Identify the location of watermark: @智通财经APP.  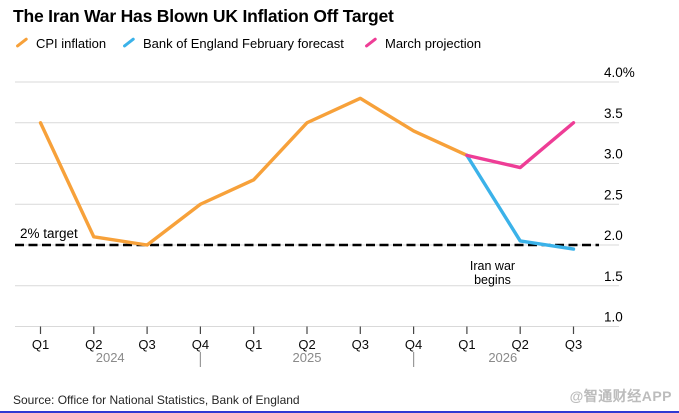
(620, 396).